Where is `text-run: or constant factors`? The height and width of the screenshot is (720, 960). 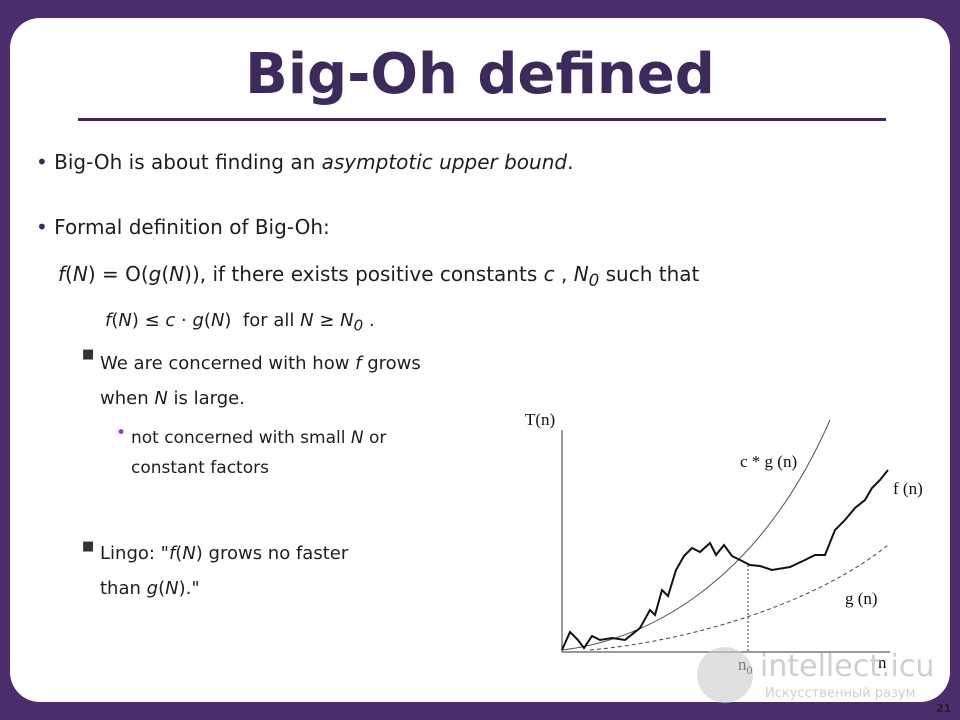
text-run: or constant factors is located at coordinates (259, 453).